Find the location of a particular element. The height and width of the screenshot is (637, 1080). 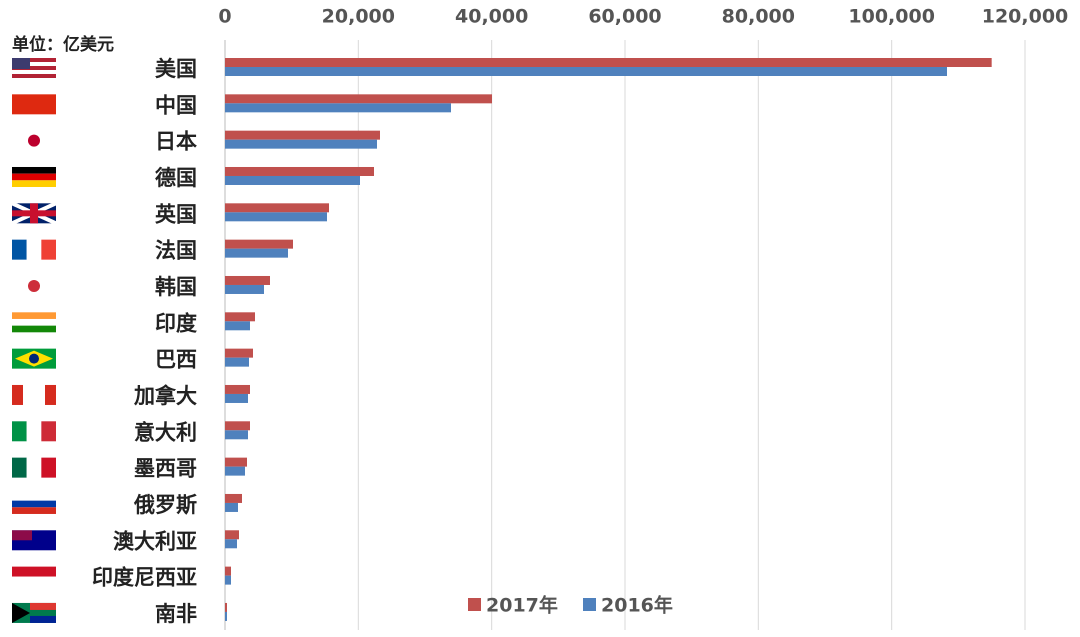

category-label: 美国 is located at coordinates (176, 69).